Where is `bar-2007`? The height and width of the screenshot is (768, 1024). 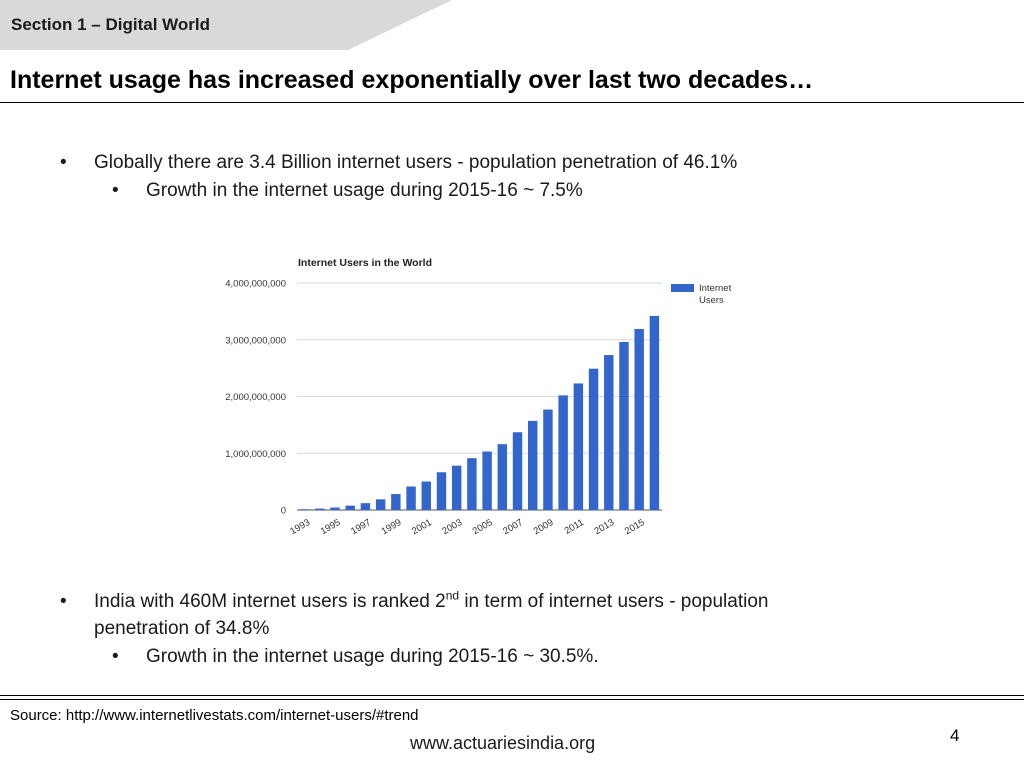
bar-2007 is located at coordinates (517, 471).